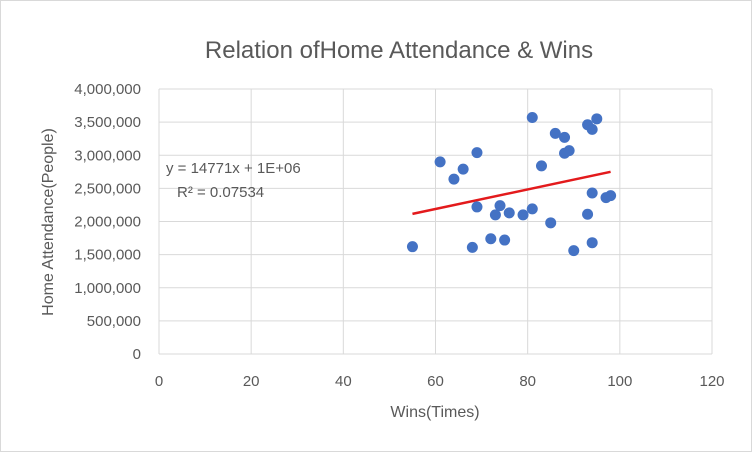 Image resolution: width=752 pixels, height=452 pixels. What do you see at coordinates (435, 381) in the screenshot?
I see `x-tick-label: 60` at bounding box center [435, 381].